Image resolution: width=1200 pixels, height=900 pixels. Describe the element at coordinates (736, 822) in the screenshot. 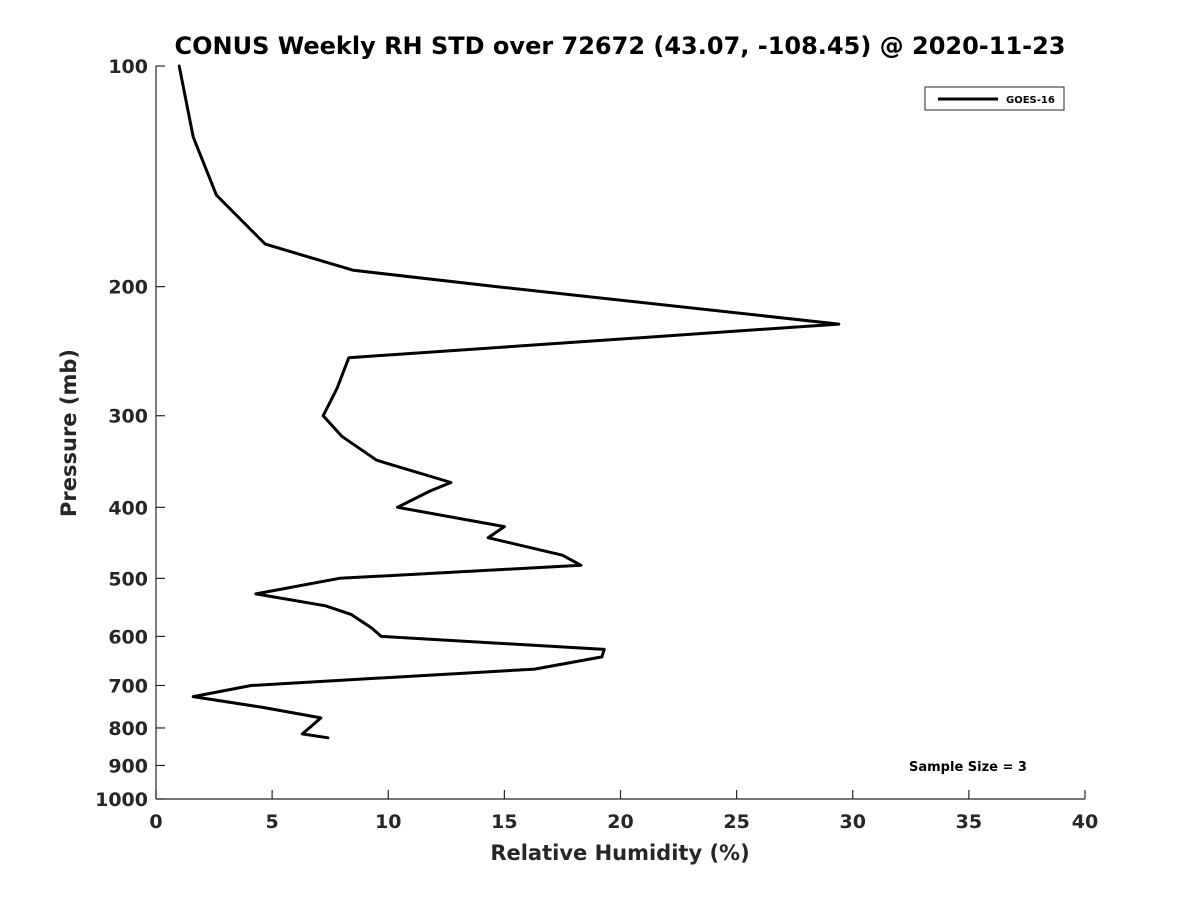

I see `x-tick-label: 25` at that location.